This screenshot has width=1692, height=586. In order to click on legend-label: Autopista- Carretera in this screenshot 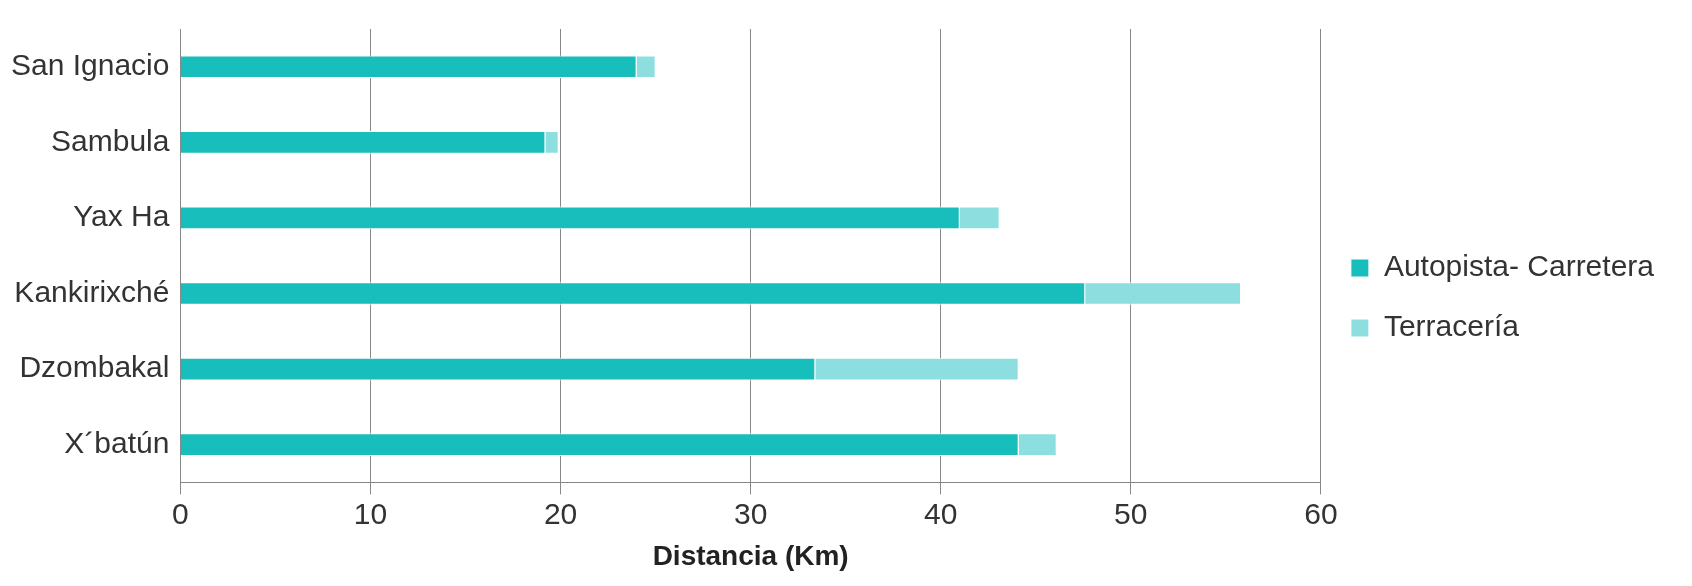, I will do `click(1519, 266)`.